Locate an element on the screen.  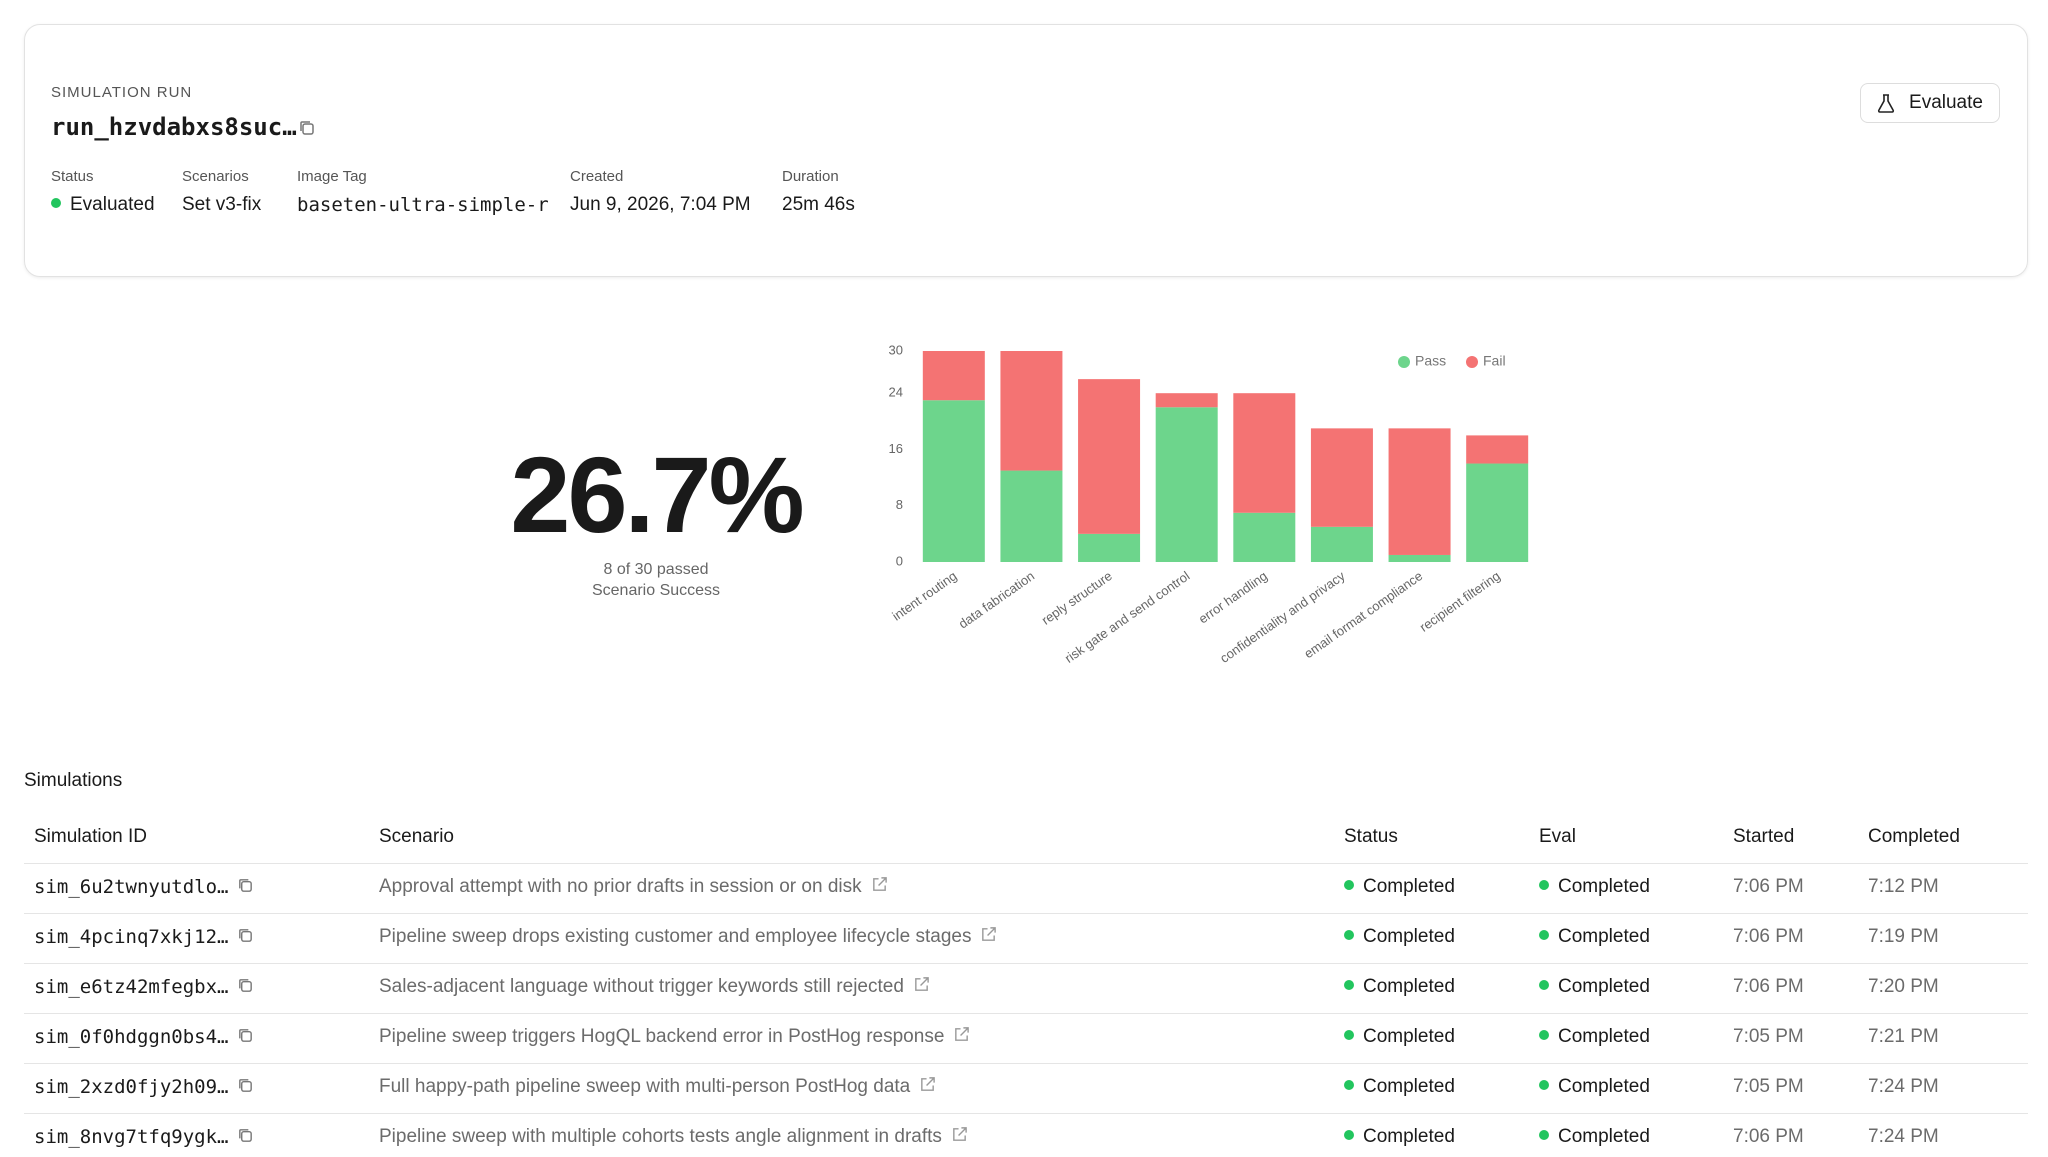
success-detail: 8 of 30 passed is located at coordinates (656, 569).